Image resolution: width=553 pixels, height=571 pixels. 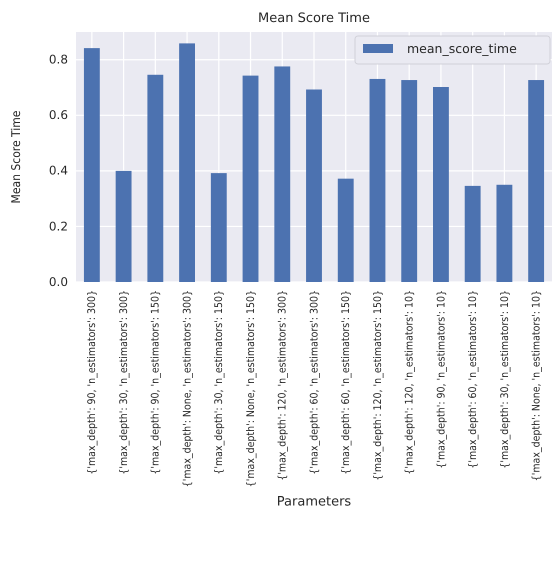 I want to click on y-tick-label: 0.0, so click(x=58, y=281).